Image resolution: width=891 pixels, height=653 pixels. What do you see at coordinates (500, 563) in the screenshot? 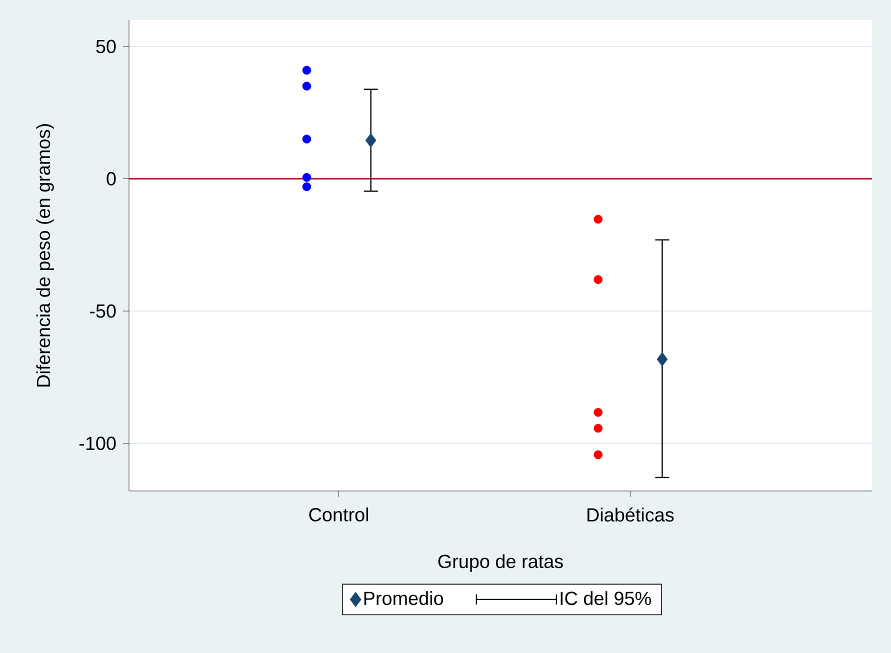
I see `x-axis-title: Grupo de ratas` at bounding box center [500, 563].